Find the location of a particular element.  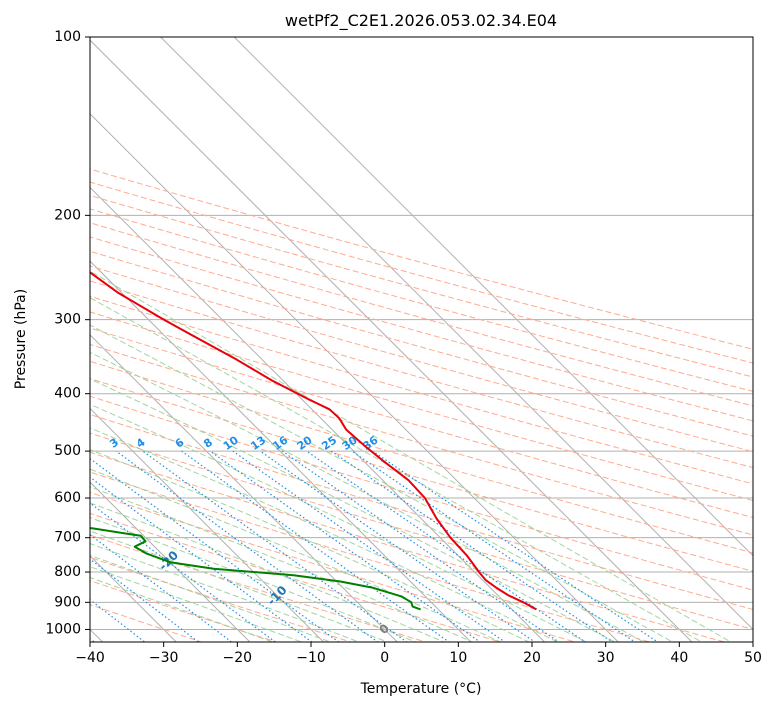

y-tick-label: 700 is located at coordinates (67, 538).